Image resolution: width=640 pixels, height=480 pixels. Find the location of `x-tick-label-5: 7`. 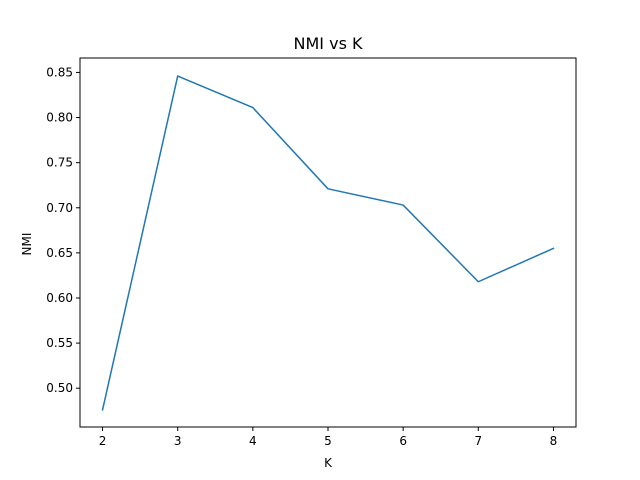

x-tick-label-5: 7 is located at coordinates (478, 441).